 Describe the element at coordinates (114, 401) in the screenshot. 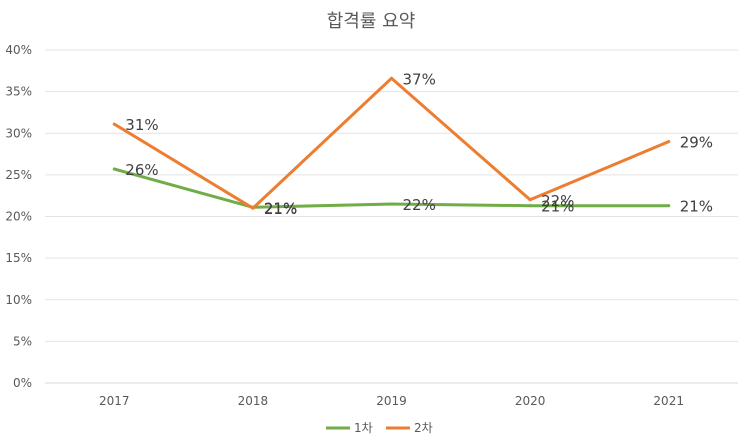

I see `x-tick-label: 2017` at that location.